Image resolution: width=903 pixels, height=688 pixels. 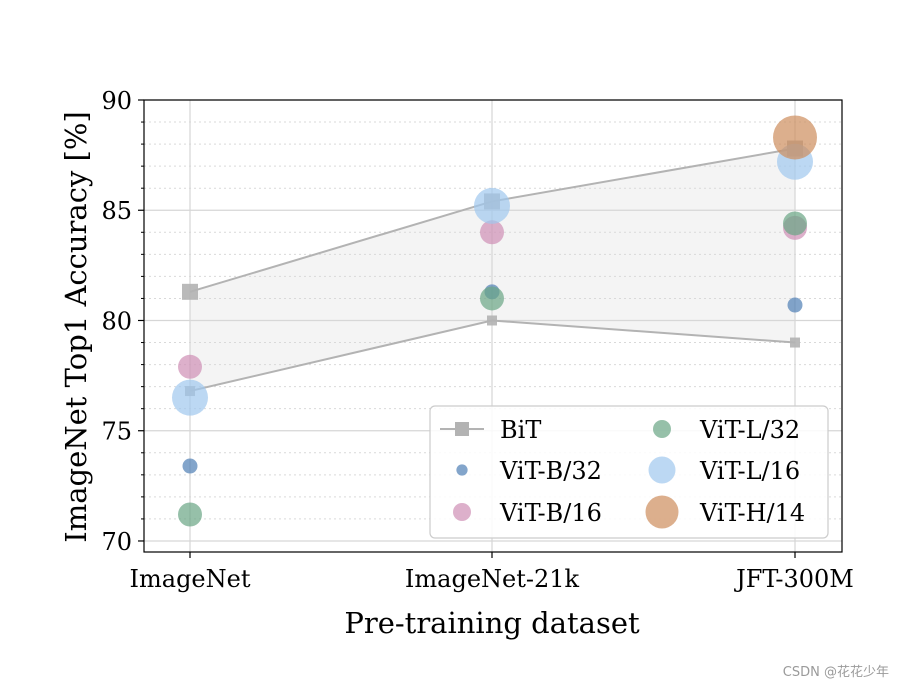 What do you see at coordinates (749, 430) in the screenshot?
I see `legend-label: ViT-L/32` at bounding box center [749, 430].